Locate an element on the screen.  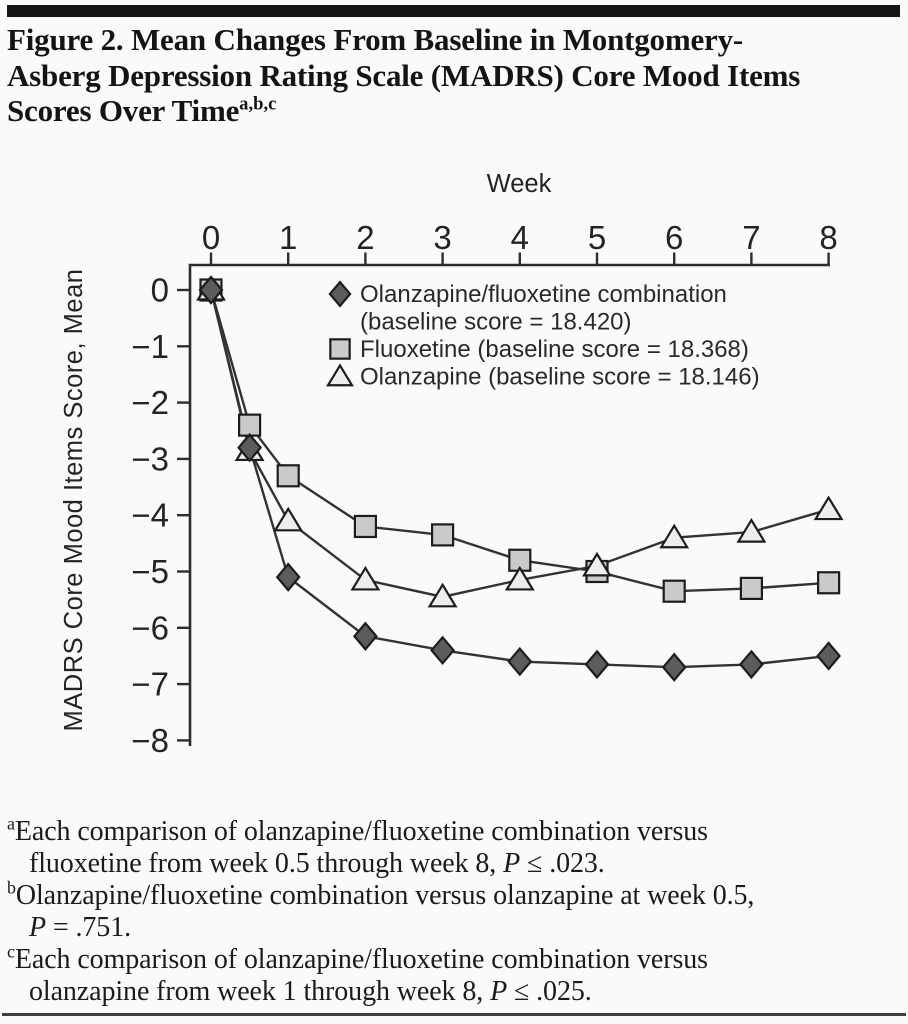
x-tick-label: 5 is located at coordinates (597, 237).